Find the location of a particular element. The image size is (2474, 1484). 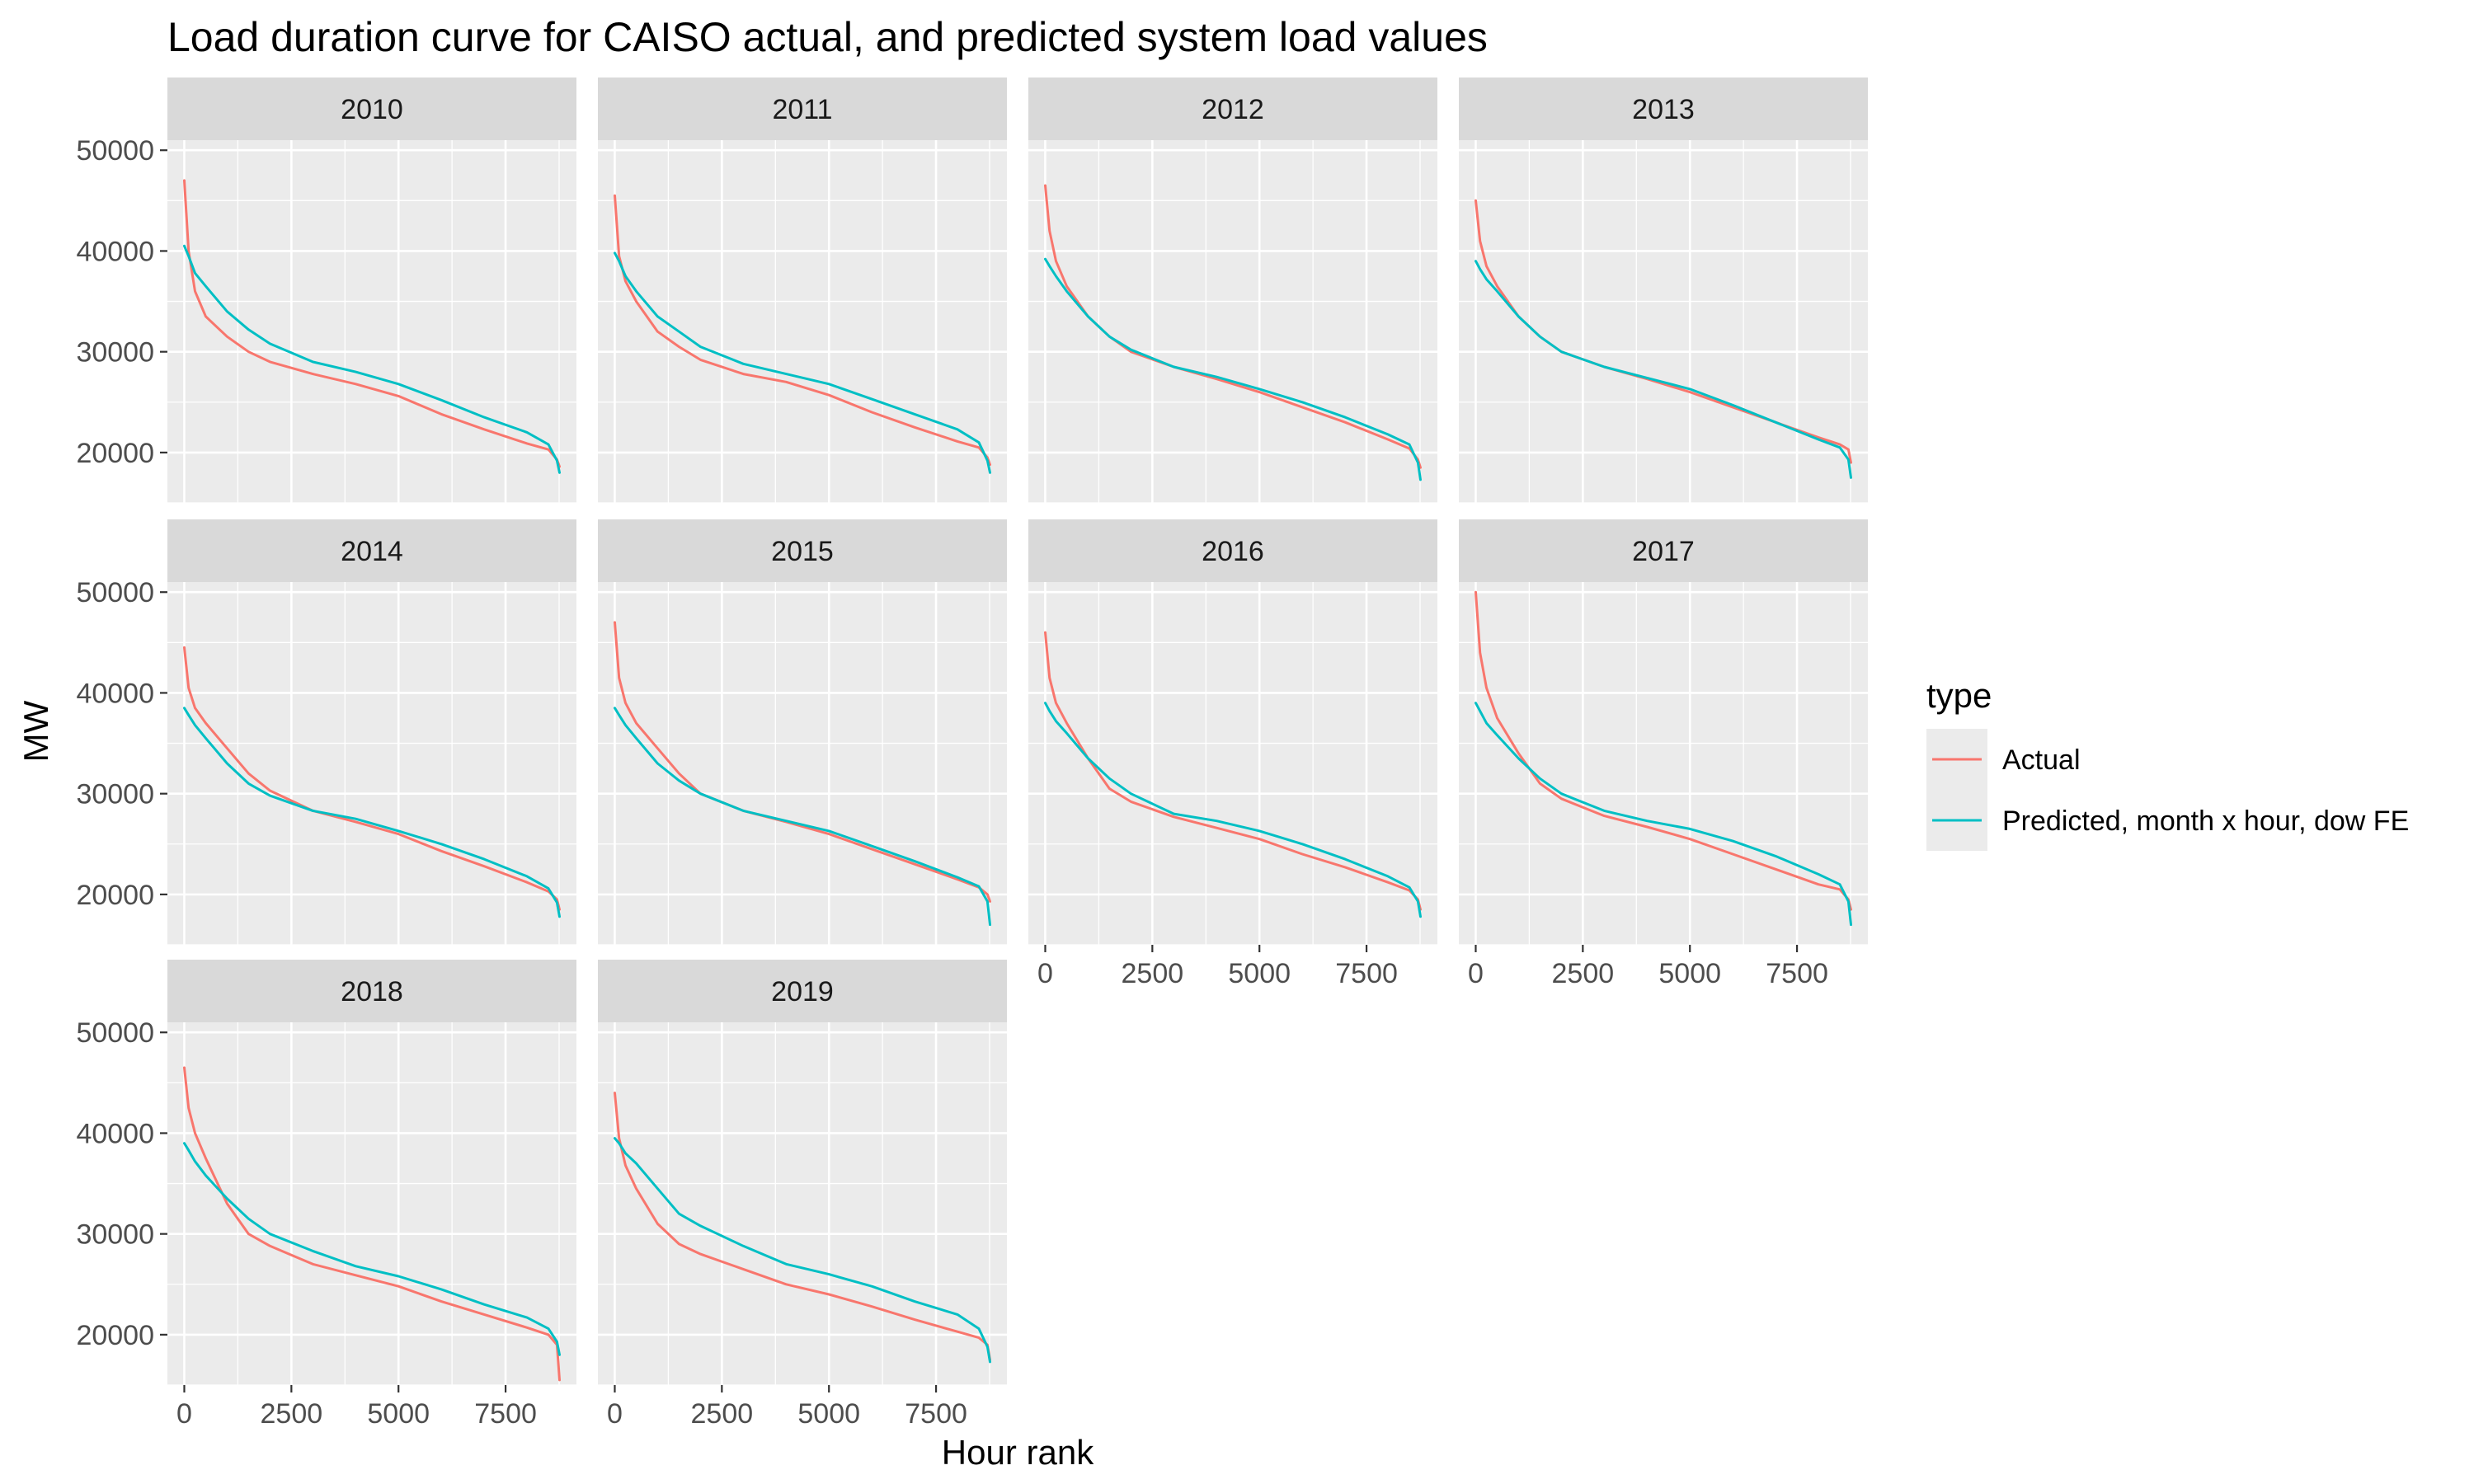

facet-strip-label: 2015 is located at coordinates (802, 551).